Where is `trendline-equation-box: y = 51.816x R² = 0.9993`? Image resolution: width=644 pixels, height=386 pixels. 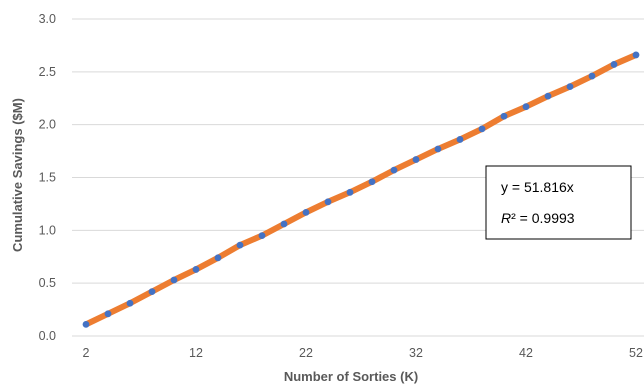
trendline-equation-box: y = 51.816x R² = 0.9993 is located at coordinates (558, 202).